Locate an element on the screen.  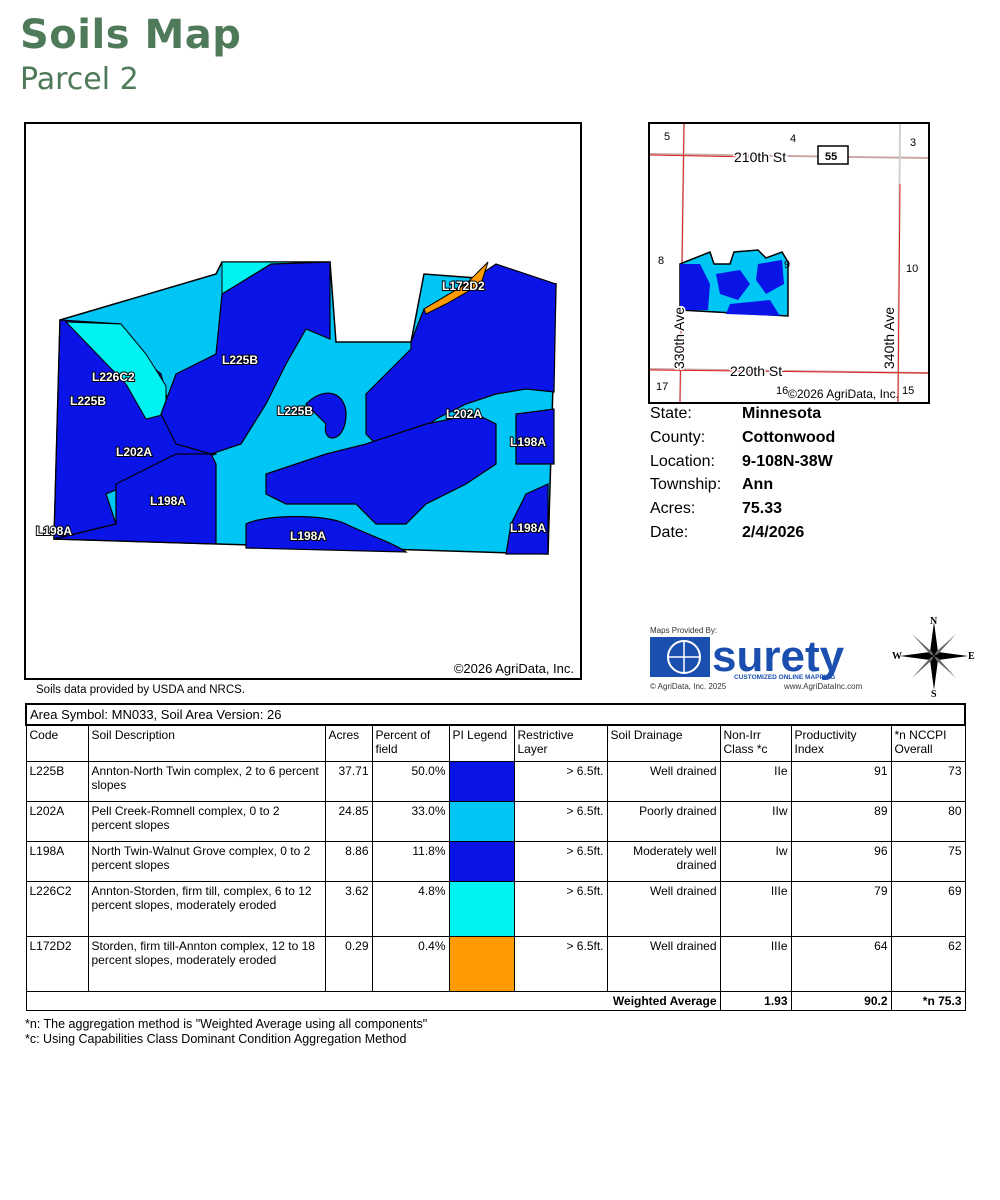
surety-copyright: © AgriData, Inc. 2025 is located at coordinates (688, 686).